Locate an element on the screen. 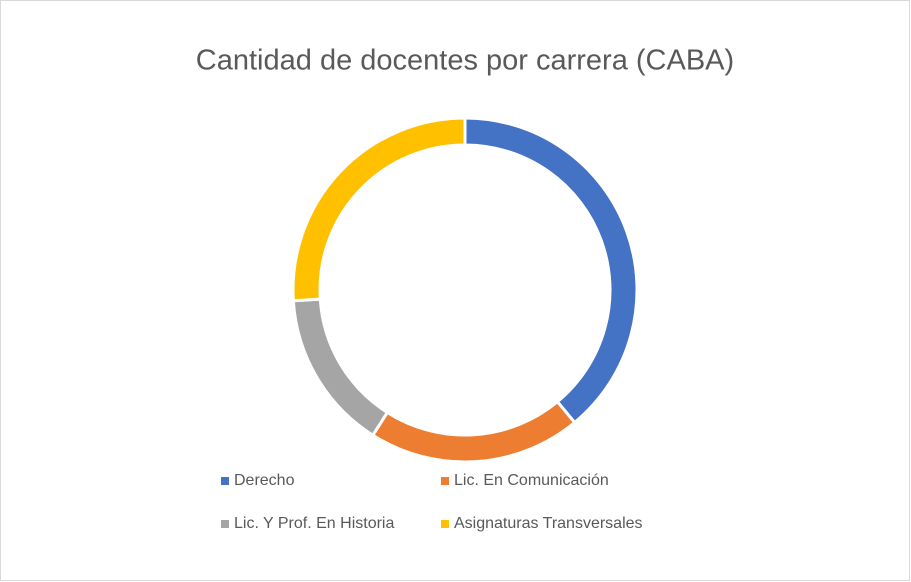 This screenshot has height=582, width=911. legend-label: Lic. Y Prof. En Historia is located at coordinates (314, 523).